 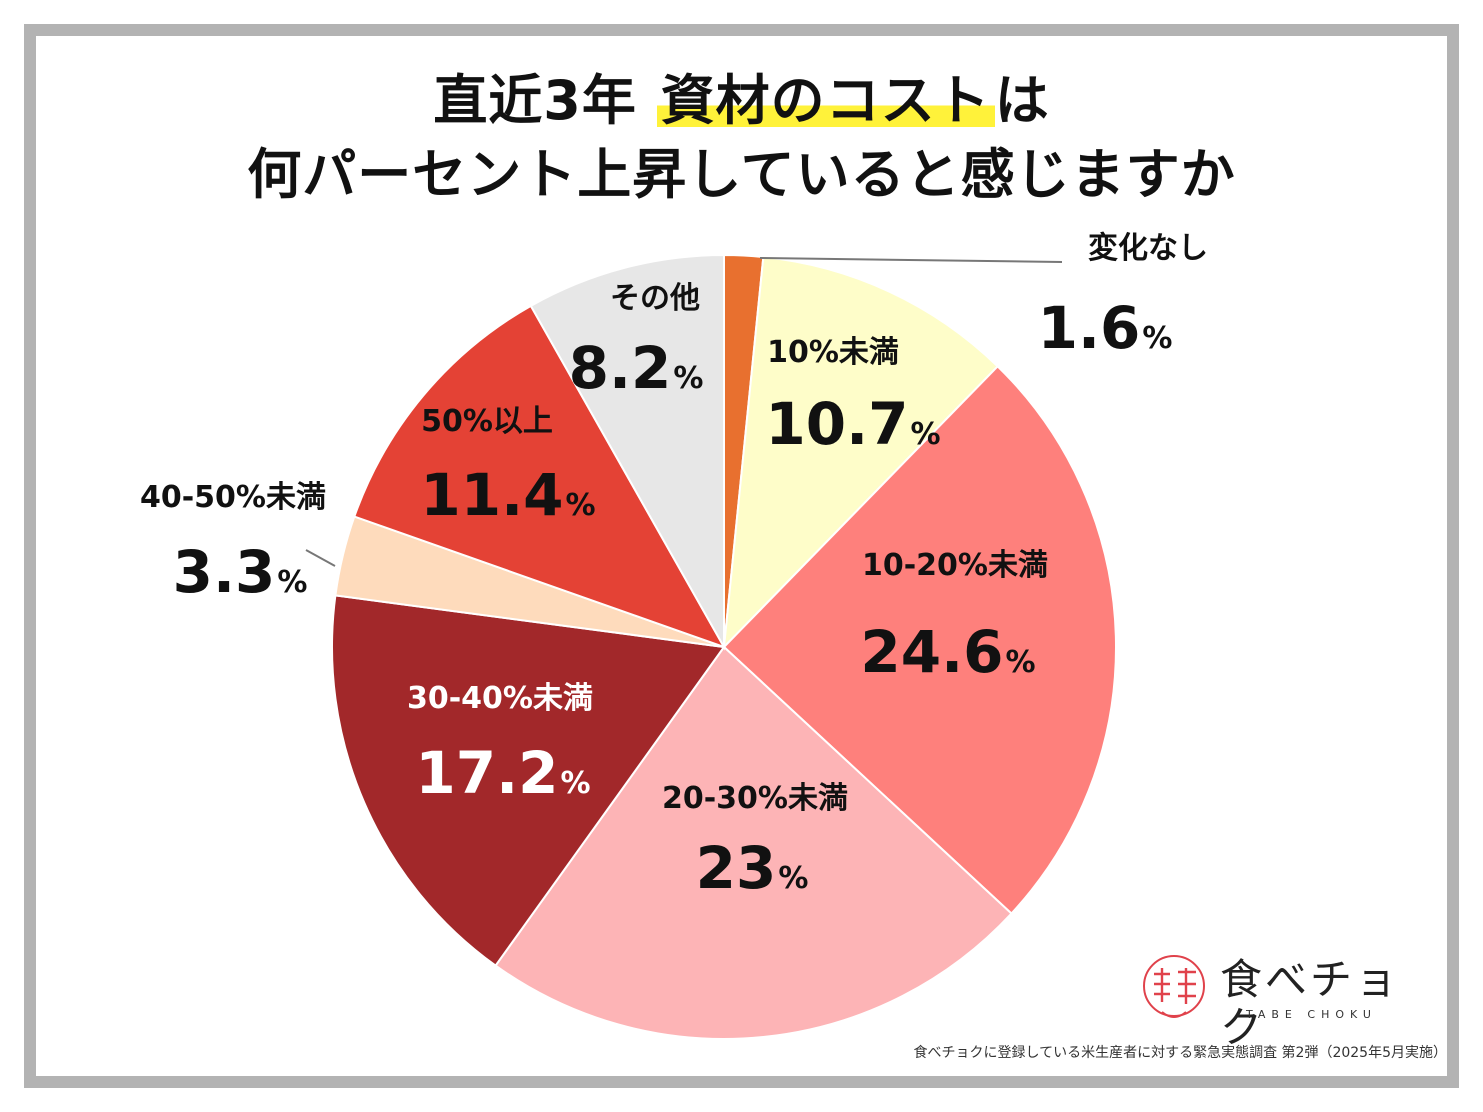 I want to click on slice-label: 40-50%未満, so click(x=233, y=497).